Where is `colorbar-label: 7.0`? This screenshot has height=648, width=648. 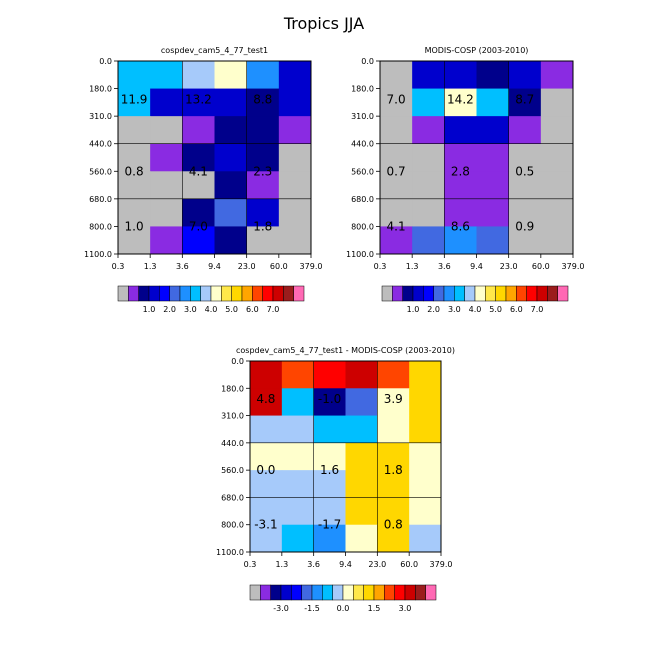 colorbar-label: 7.0 is located at coordinates (537, 309).